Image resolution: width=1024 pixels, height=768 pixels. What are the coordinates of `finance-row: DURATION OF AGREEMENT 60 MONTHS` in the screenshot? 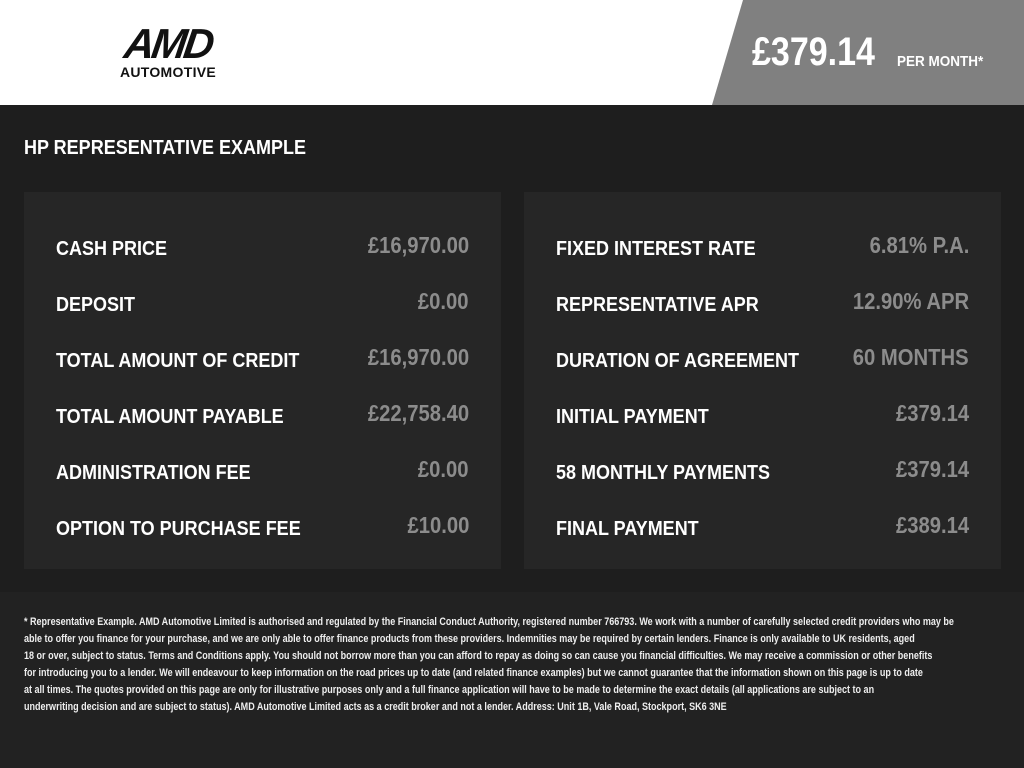 It's located at (762, 356).